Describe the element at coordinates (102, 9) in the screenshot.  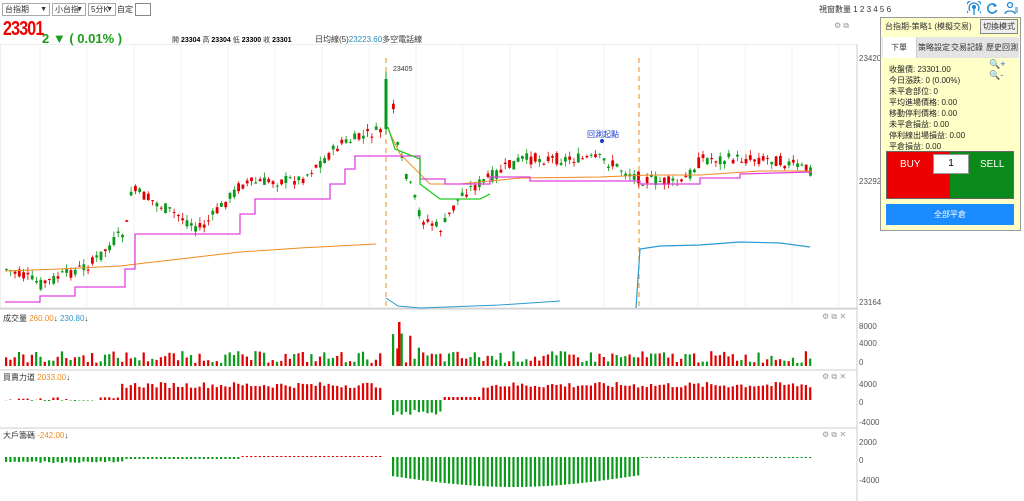
I see `period-select: 5分K ▼` at that location.